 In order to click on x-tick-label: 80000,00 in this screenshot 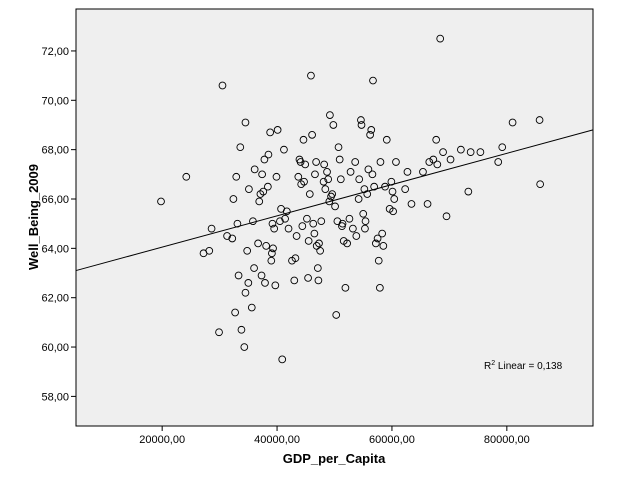, I will do `click(507, 440)`.